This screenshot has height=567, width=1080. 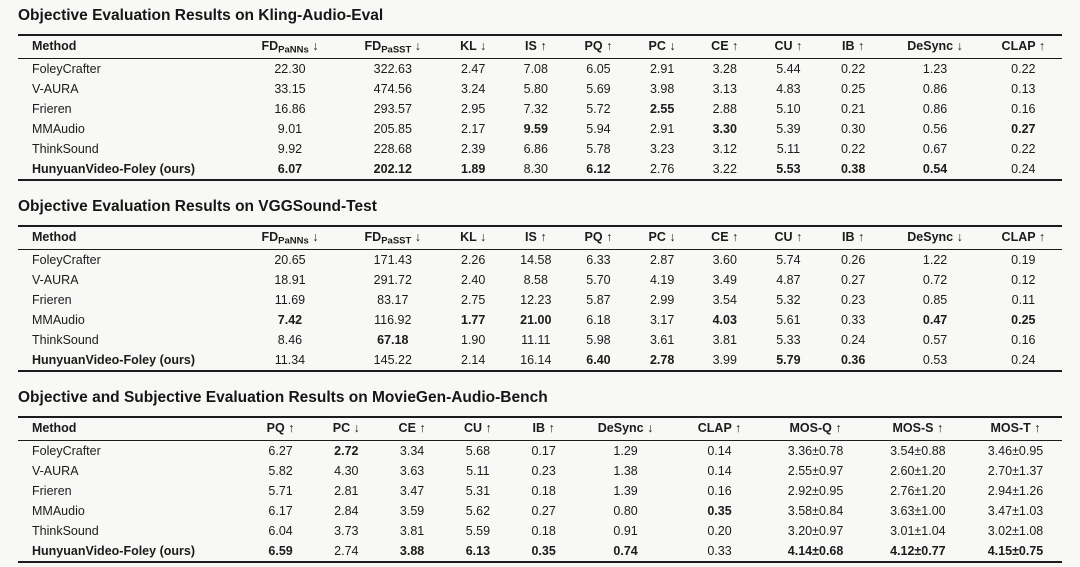 What do you see at coordinates (724, 108) in the screenshot?
I see `value-cell: 2.88` at bounding box center [724, 108].